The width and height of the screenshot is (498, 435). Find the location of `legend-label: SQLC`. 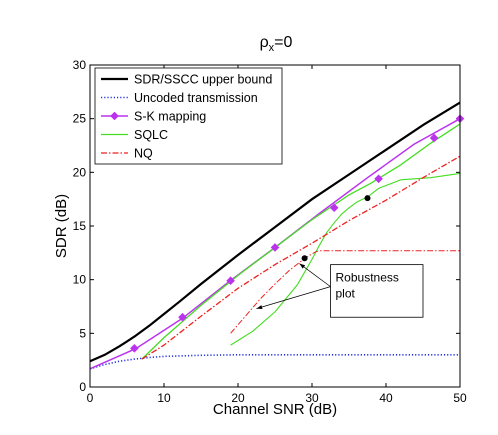

legend-label: SQLC is located at coordinates (151, 135).